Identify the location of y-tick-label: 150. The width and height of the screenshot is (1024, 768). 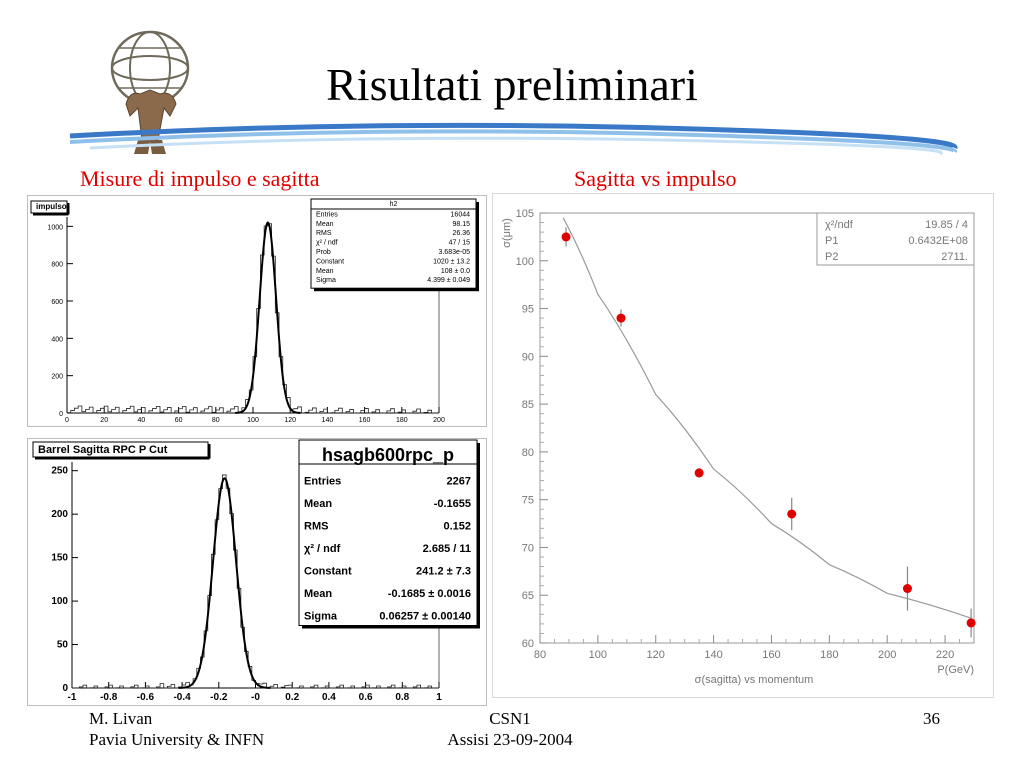
(59, 558).